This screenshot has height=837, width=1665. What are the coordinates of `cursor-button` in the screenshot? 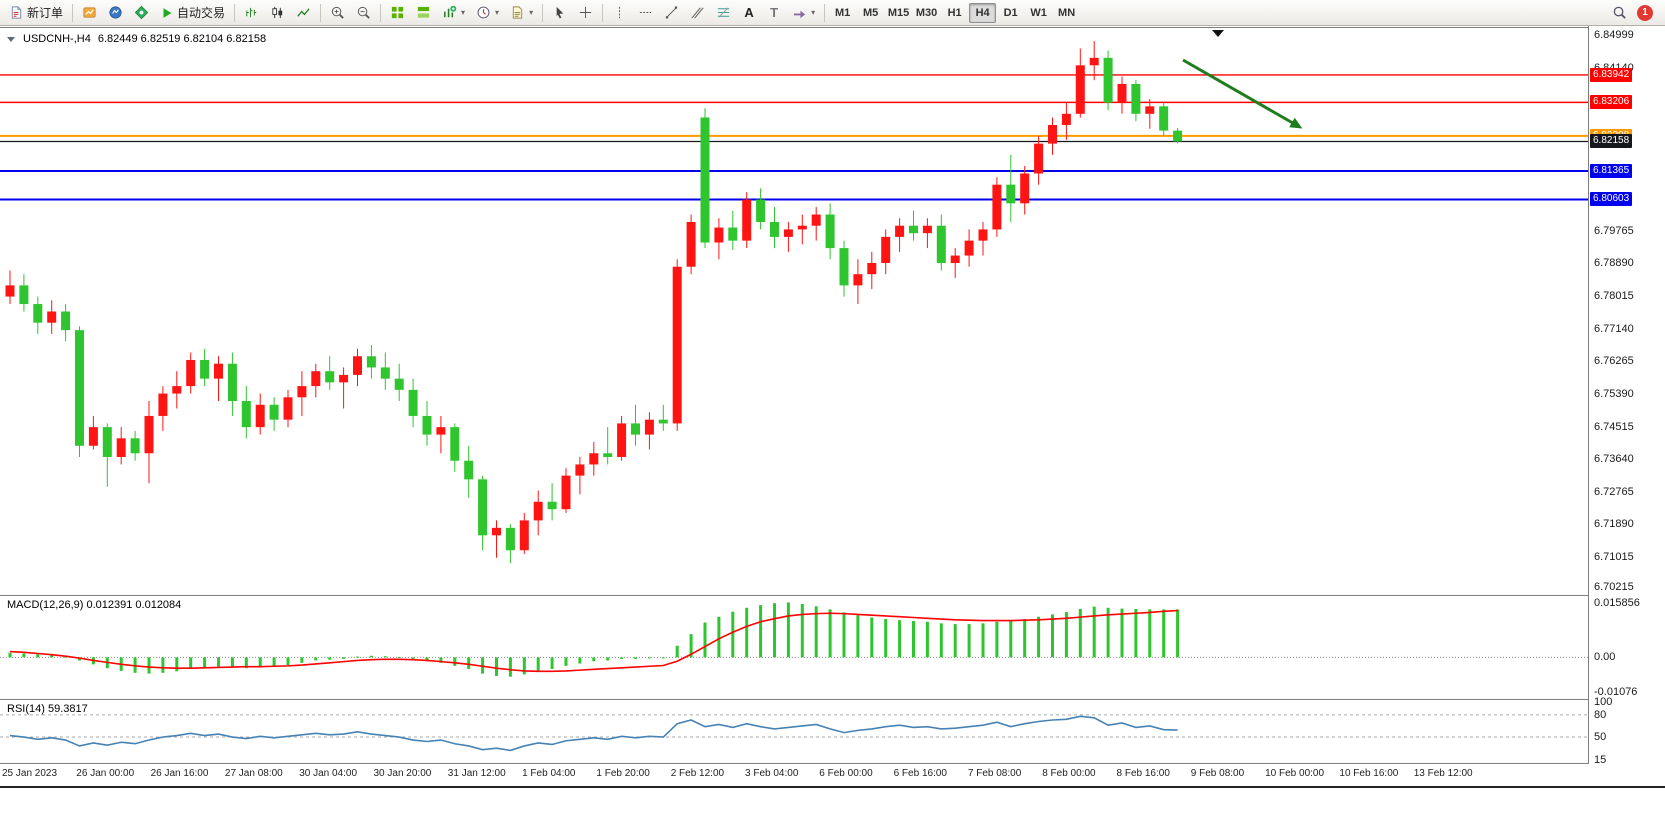 It's located at (559, 13).